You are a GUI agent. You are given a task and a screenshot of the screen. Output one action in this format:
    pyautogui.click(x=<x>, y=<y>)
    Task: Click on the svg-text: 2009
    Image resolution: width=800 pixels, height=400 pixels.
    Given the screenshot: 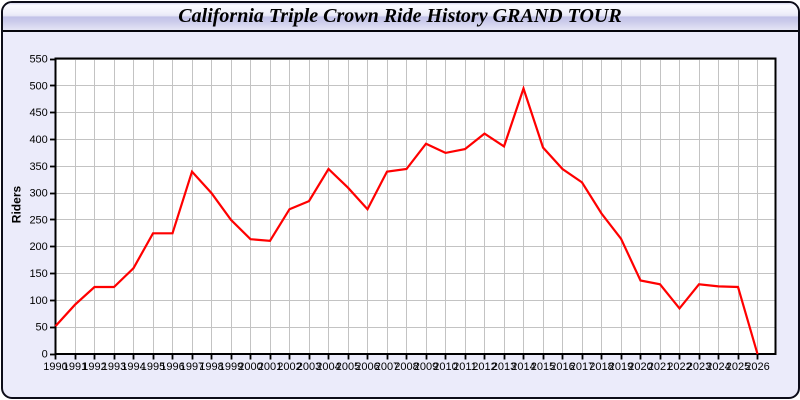 What is the action you would take?
    pyautogui.click(x=426, y=367)
    